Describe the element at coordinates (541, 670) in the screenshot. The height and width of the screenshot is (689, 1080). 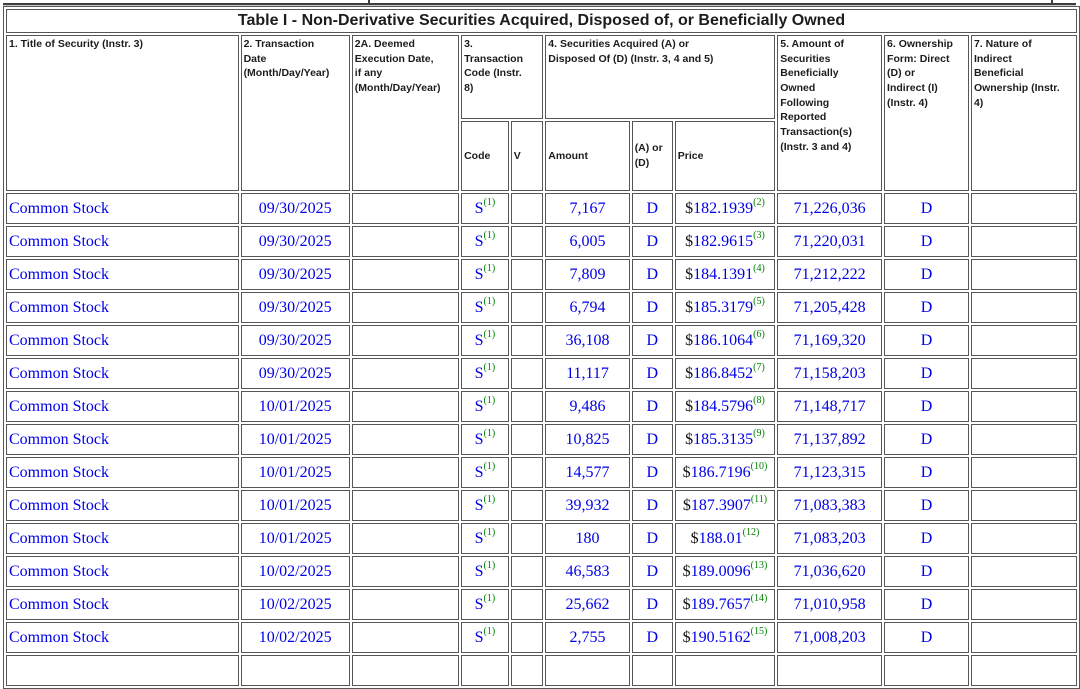
I see `table-row` at that location.